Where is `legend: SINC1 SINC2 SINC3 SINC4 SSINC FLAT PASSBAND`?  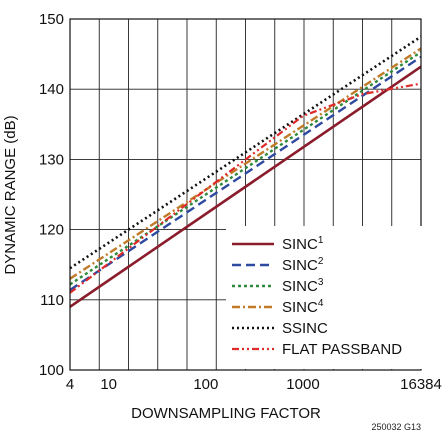 legend: SINC1 SINC2 SINC3 SINC4 SSINC FLAT PASSBAND is located at coordinates (324, 297).